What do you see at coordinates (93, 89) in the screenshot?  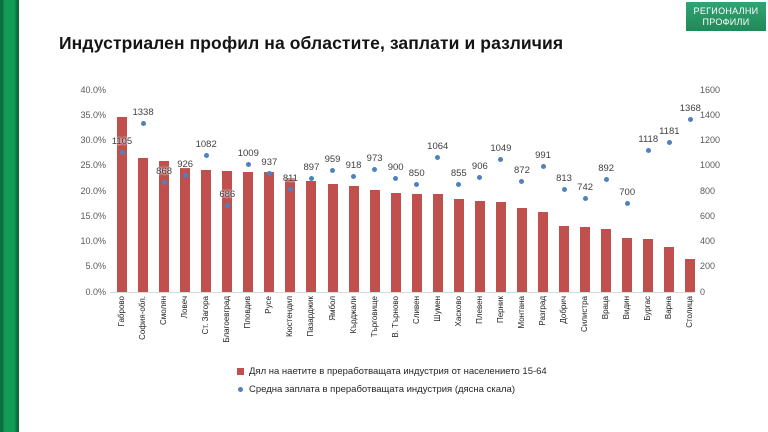 I see `left-axis-tick-label: 40.0%` at bounding box center [93, 89].